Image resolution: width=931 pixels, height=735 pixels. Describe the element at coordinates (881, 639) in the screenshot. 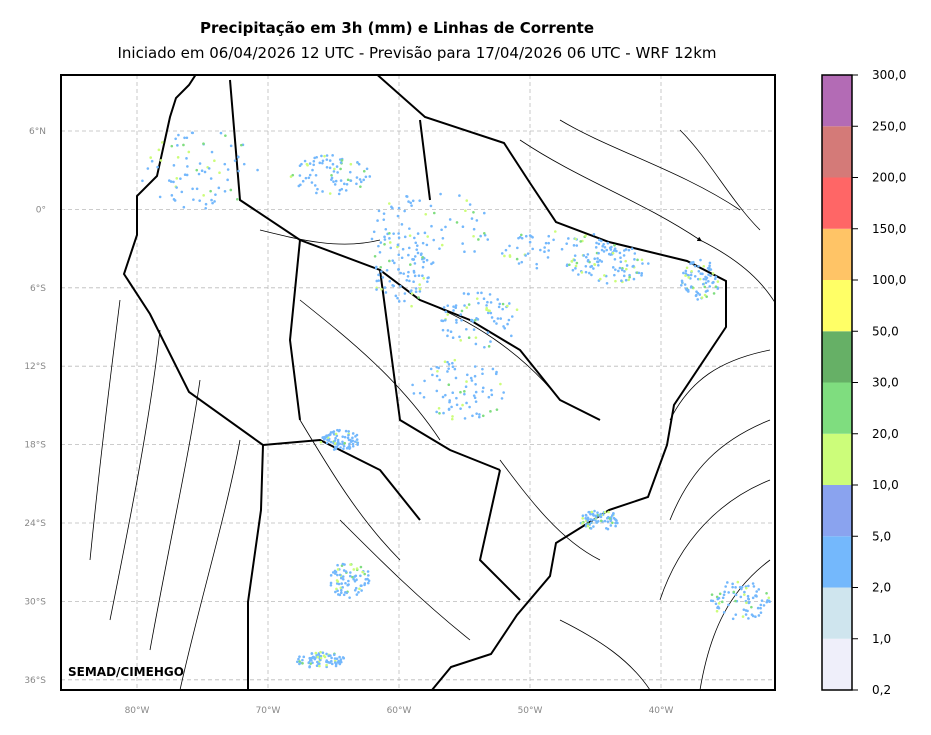

I see `colorbar-label: 1,0` at that location.